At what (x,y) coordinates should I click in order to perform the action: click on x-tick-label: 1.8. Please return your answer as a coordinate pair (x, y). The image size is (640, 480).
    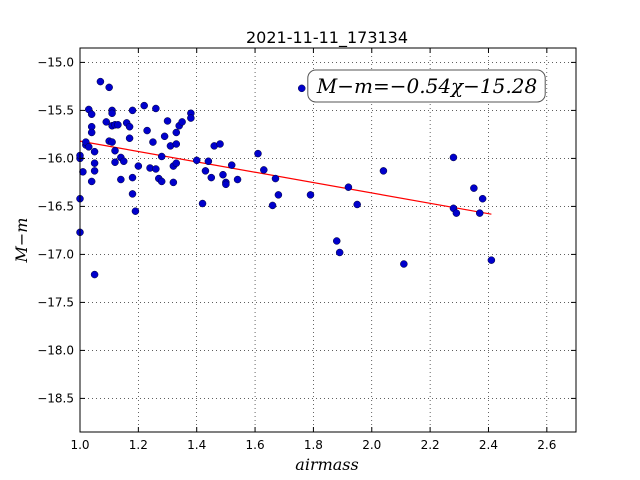
    Looking at the image, I should click on (313, 445).